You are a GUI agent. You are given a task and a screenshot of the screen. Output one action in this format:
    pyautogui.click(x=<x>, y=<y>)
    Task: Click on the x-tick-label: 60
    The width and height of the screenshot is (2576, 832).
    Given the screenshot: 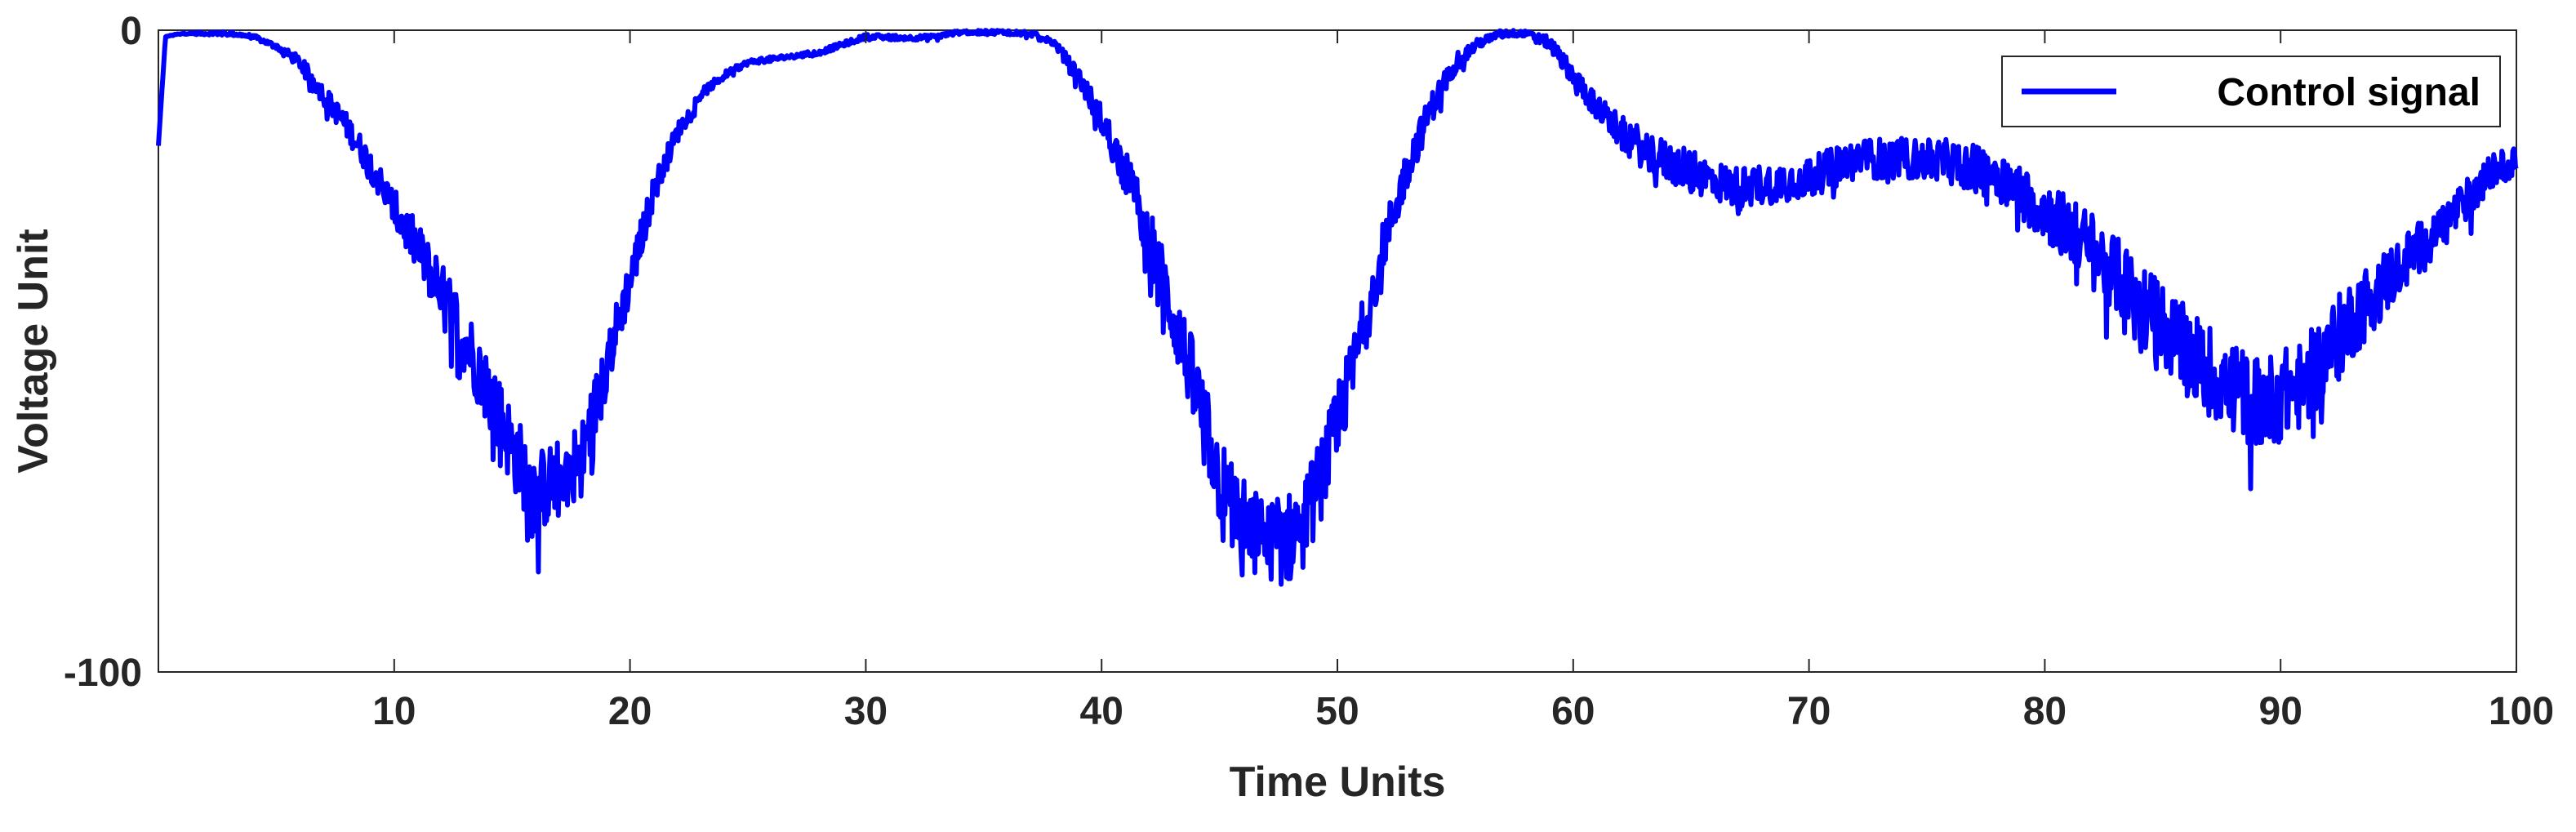 What is the action you would take?
    pyautogui.click(x=1573, y=711)
    